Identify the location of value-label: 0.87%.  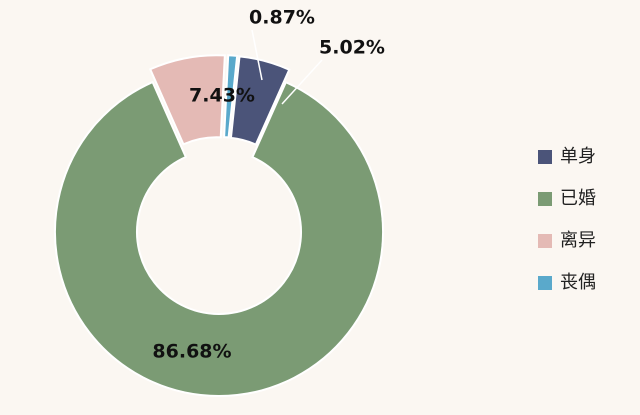
(282, 18).